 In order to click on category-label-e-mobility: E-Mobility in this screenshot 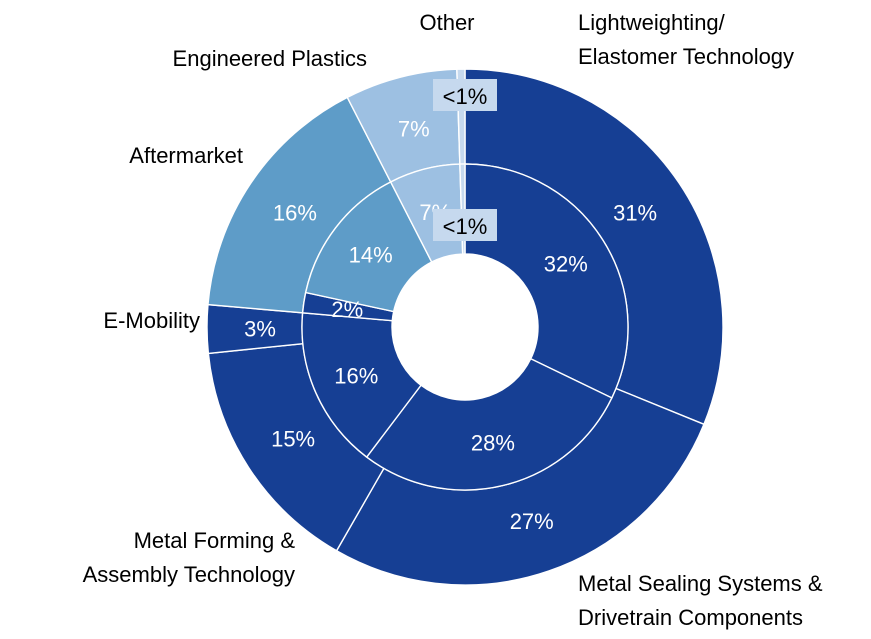, I will do `click(151, 320)`.